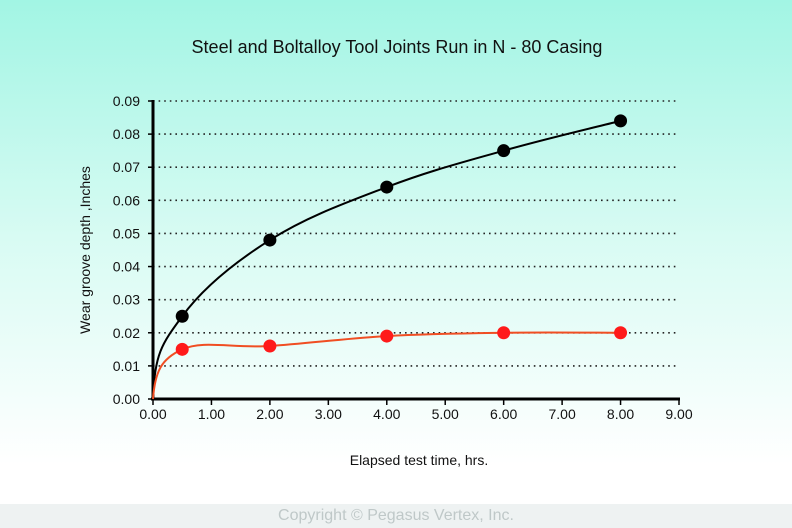 Image resolution: width=792 pixels, height=528 pixels. I want to click on y-tick-label: 0.00, so click(126, 399).